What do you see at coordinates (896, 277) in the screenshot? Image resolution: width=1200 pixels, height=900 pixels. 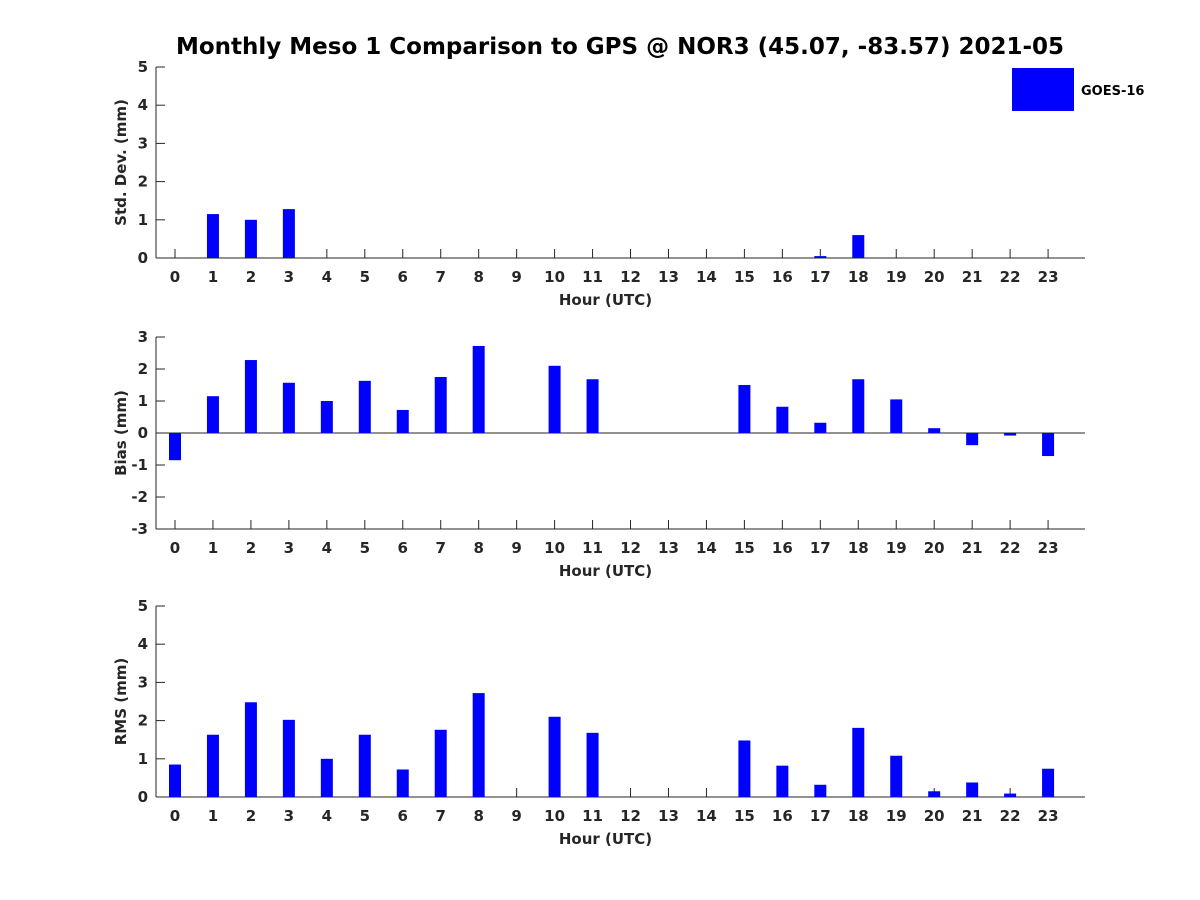 I see `x-tick-label: 19` at bounding box center [896, 277].